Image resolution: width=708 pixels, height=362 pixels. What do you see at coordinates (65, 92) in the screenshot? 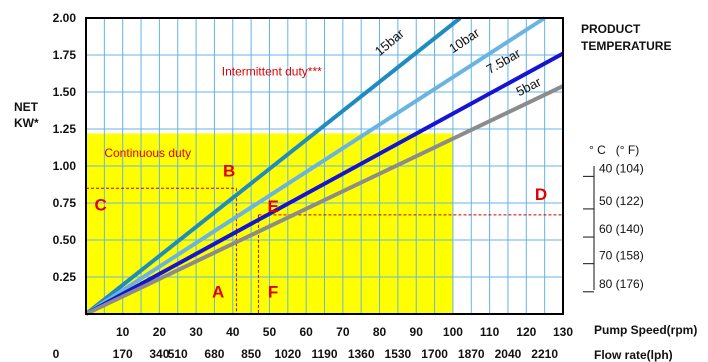
I see `y-tick-label: 1.50` at bounding box center [65, 92].